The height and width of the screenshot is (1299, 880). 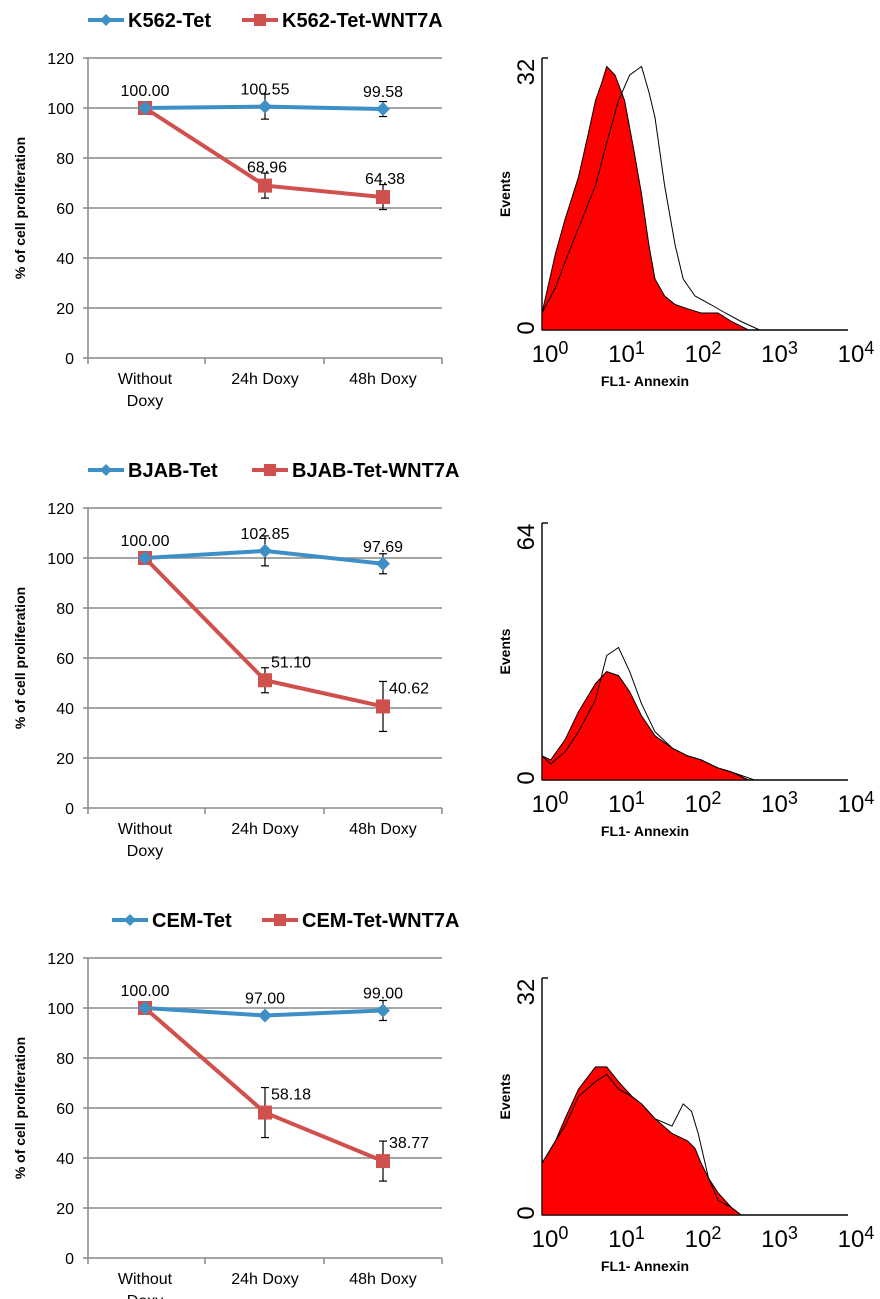 What do you see at coordinates (526, 537) in the screenshot?
I see `y-tick-label: 64` at bounding box center [526, 537].